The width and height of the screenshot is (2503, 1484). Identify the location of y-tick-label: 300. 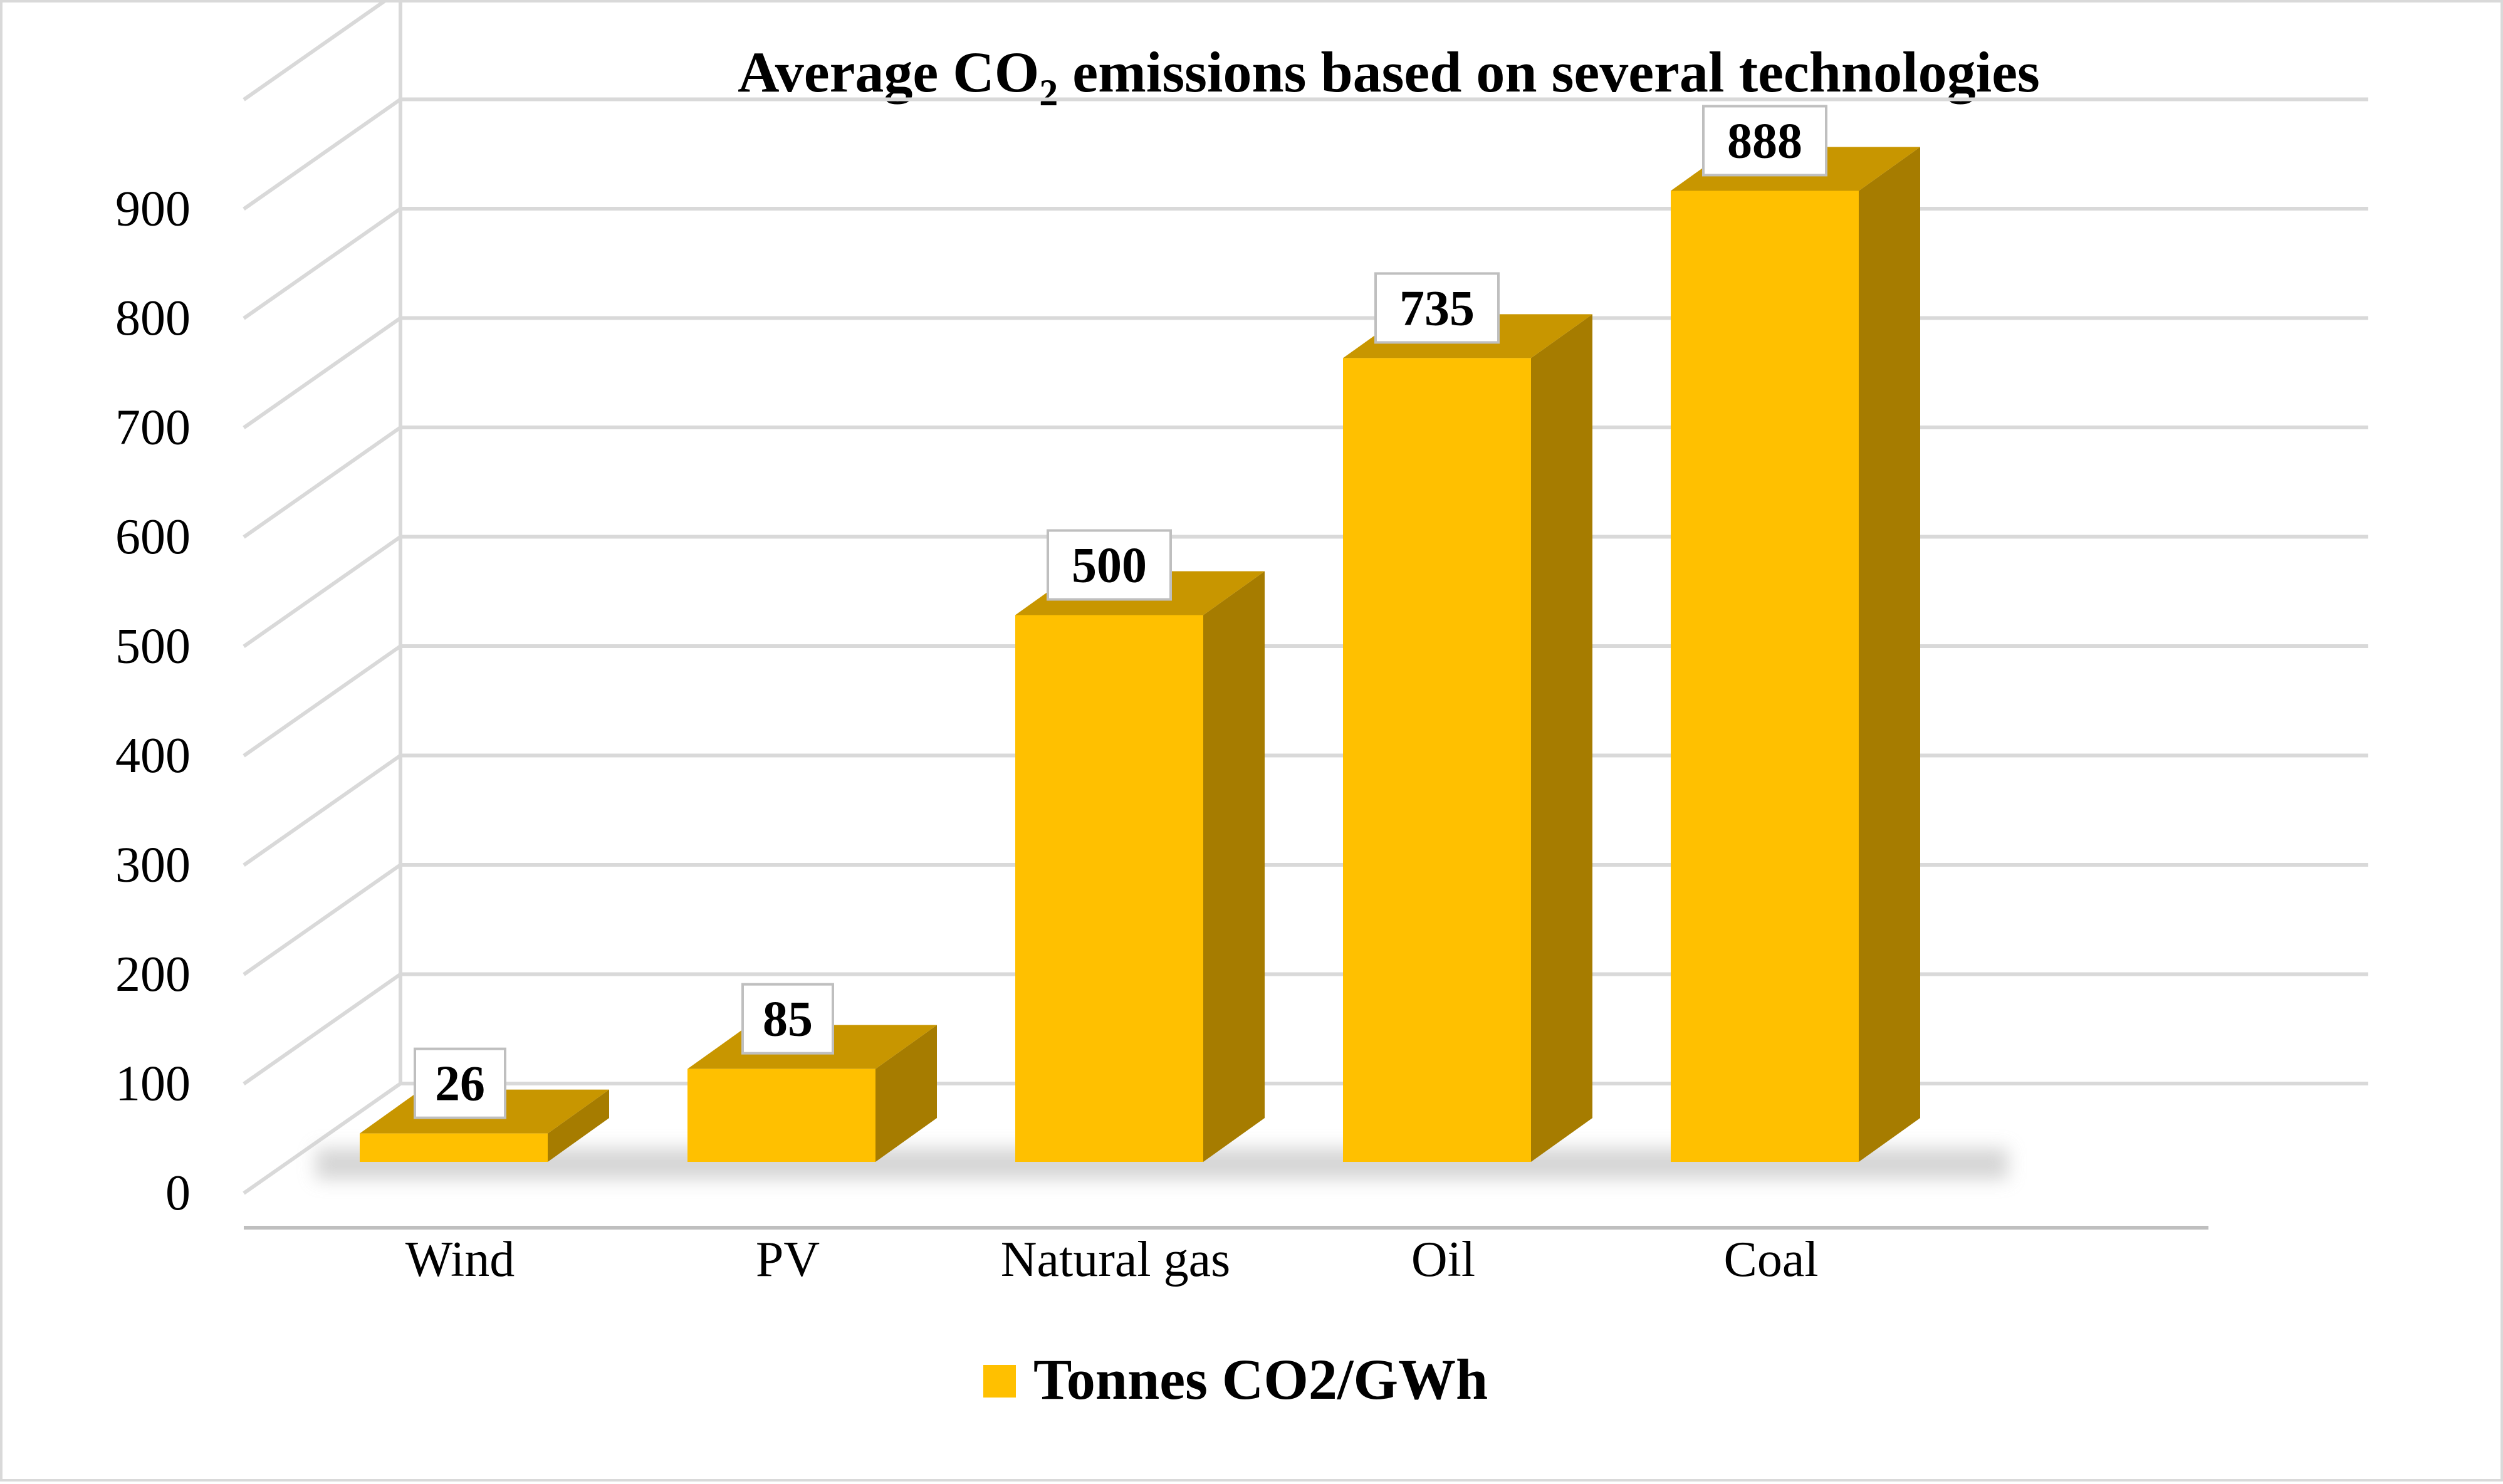
(153, 865).